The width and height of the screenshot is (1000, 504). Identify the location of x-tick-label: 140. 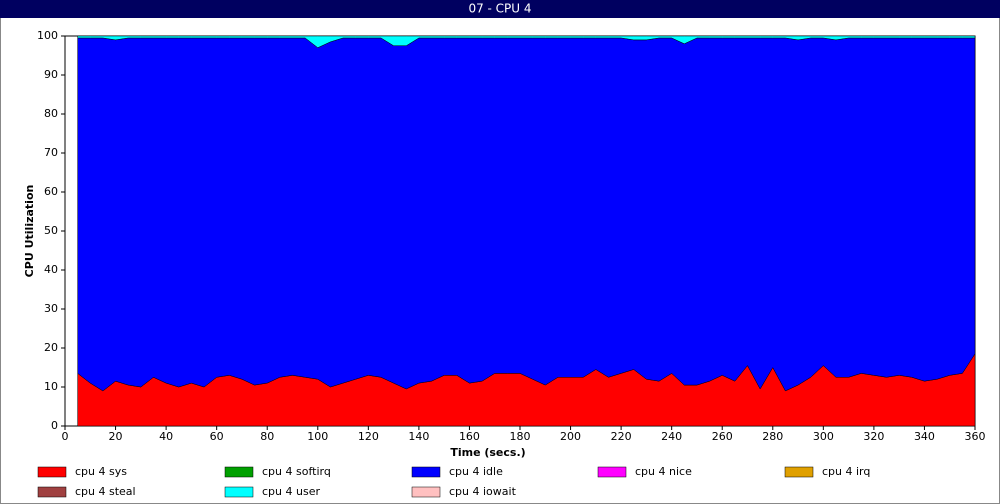
(418, 436).